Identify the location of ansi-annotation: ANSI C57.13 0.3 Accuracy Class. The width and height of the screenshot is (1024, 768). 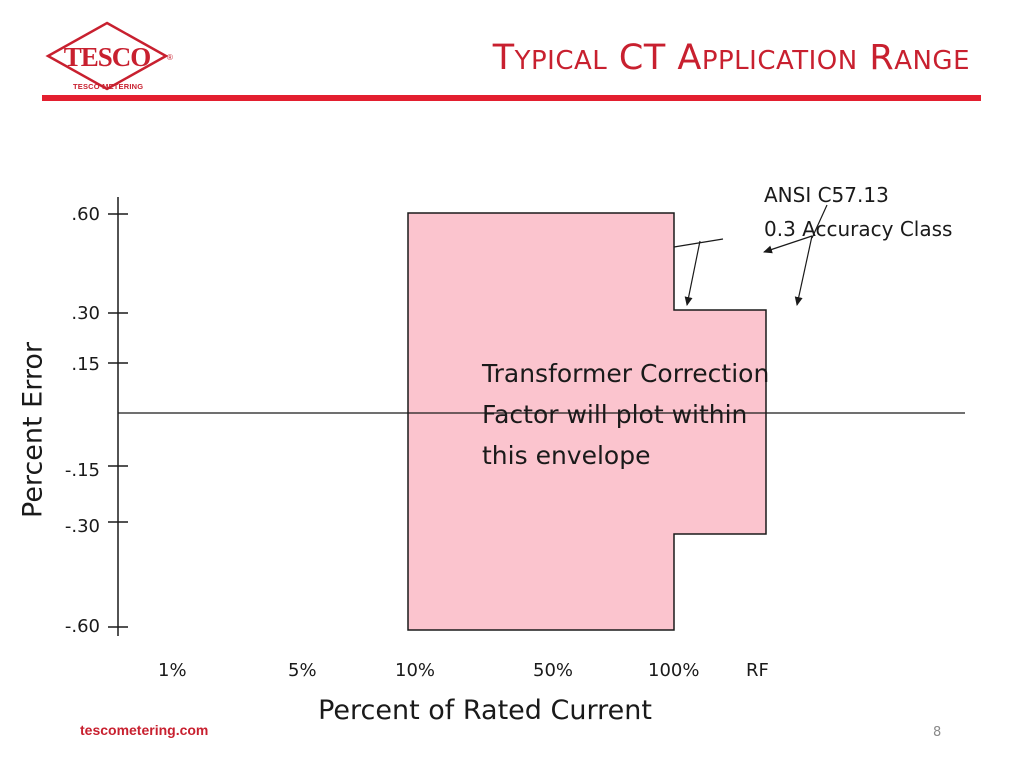
(858, 212).